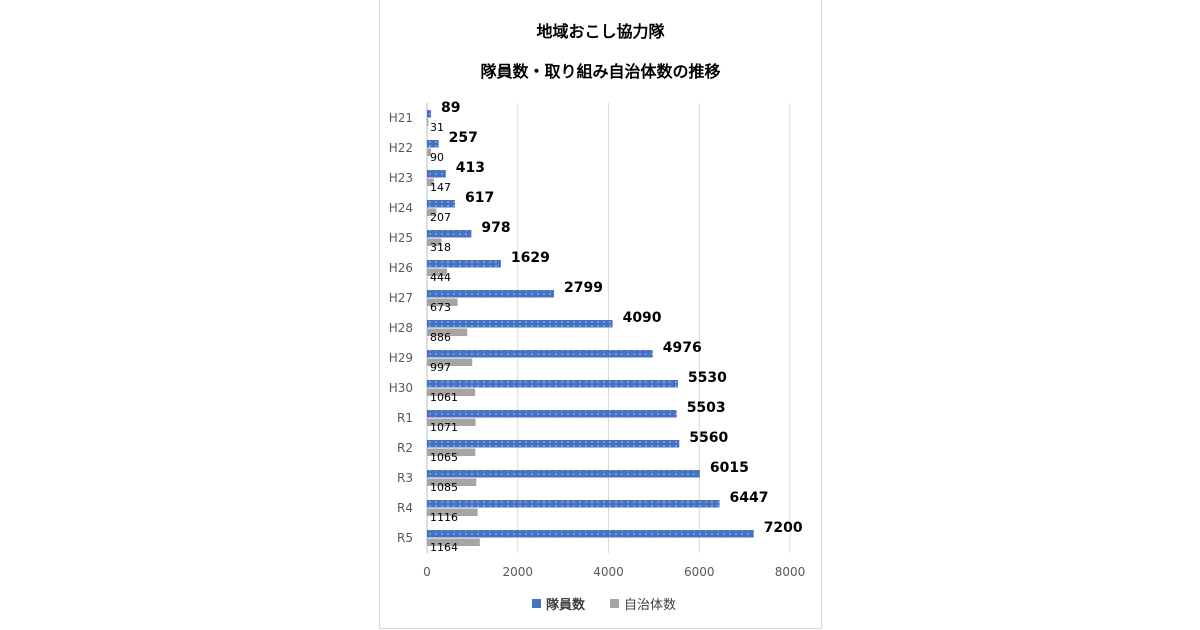 Image resolution: width=1200 pixels, height=630 pixels. What do you see at coordinates (790, 572) in the screenshot?
I see `x-tick-label: 8000` at bounding box center [790, 572].